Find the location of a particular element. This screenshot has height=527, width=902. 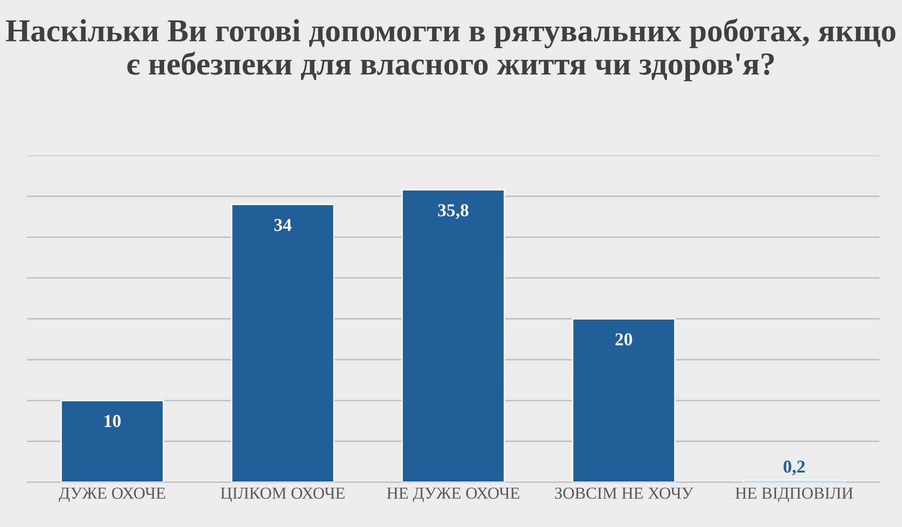

x-tick-label: ДУЖЕ ОХОЧЕ is located at coordinates (112, 495).